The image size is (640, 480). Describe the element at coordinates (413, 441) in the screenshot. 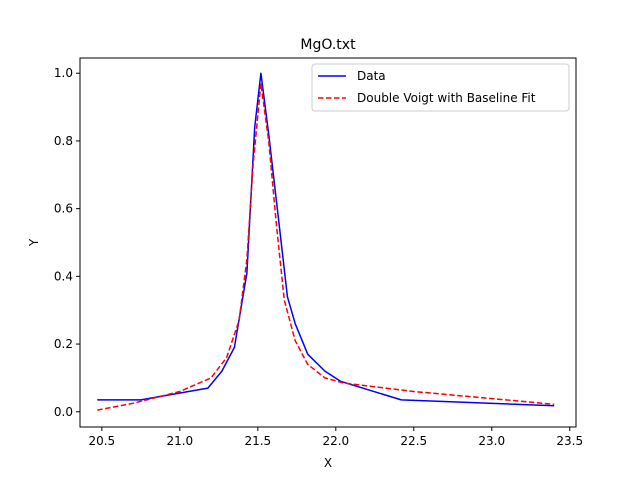

I see `x-tick-label: 22.5` at that location.